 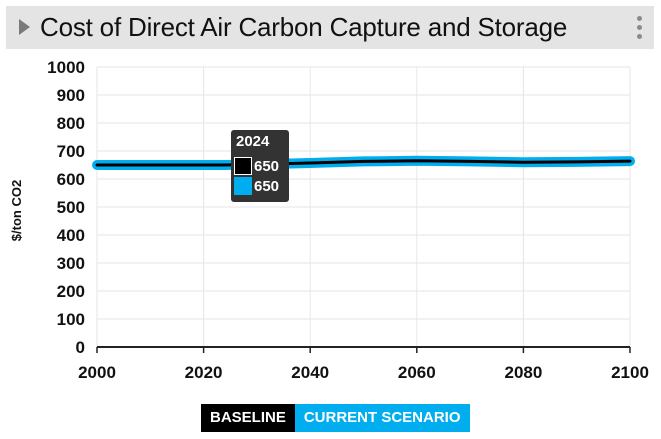 I want to click on legend-item-current-scenario: CURRENT SCENARIO, so click(x=382, y=418).